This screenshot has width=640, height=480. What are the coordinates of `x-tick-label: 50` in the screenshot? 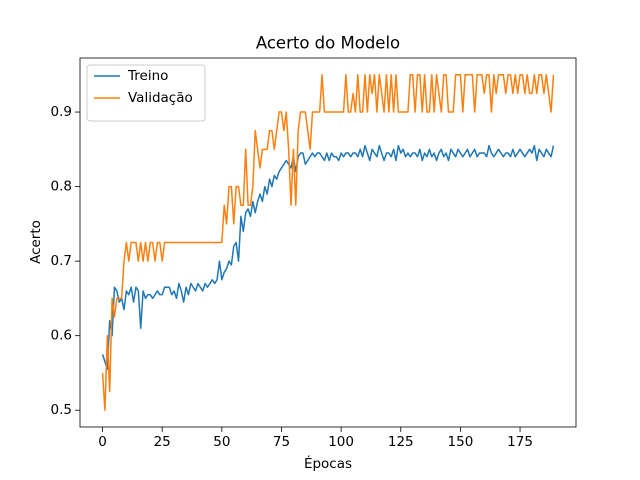 It's located at (221, 442).